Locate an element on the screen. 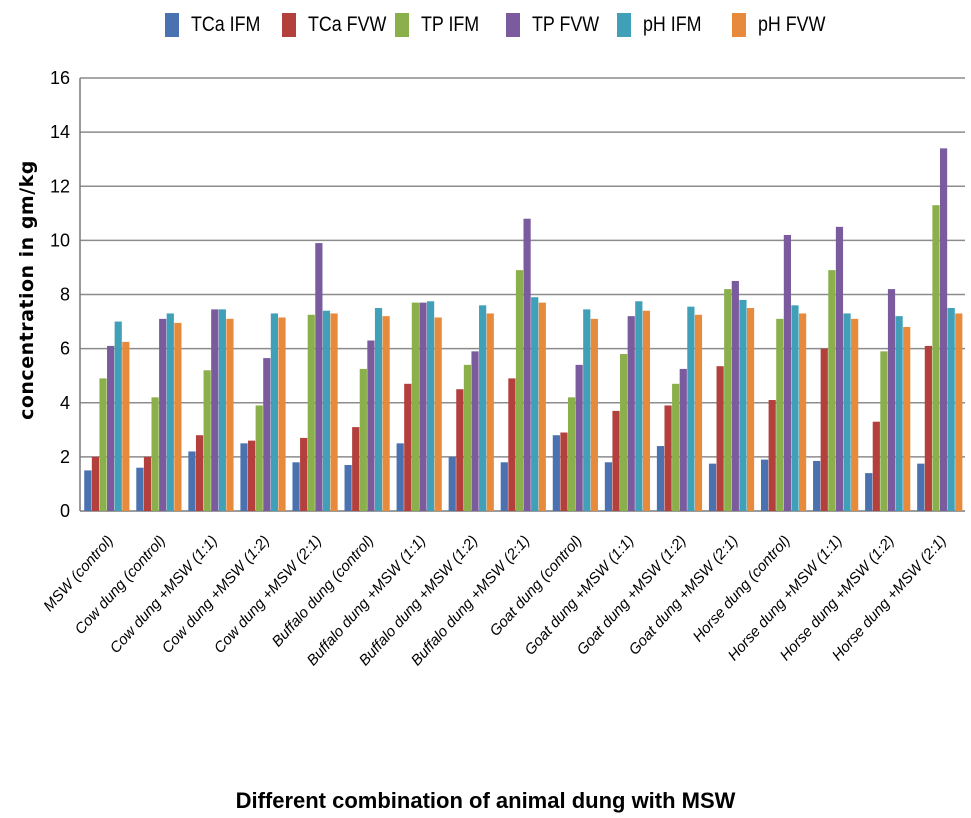 The height and width of the screenshot is (818, 971). y-tick-label: 12 is located at coordinates (60, 186).